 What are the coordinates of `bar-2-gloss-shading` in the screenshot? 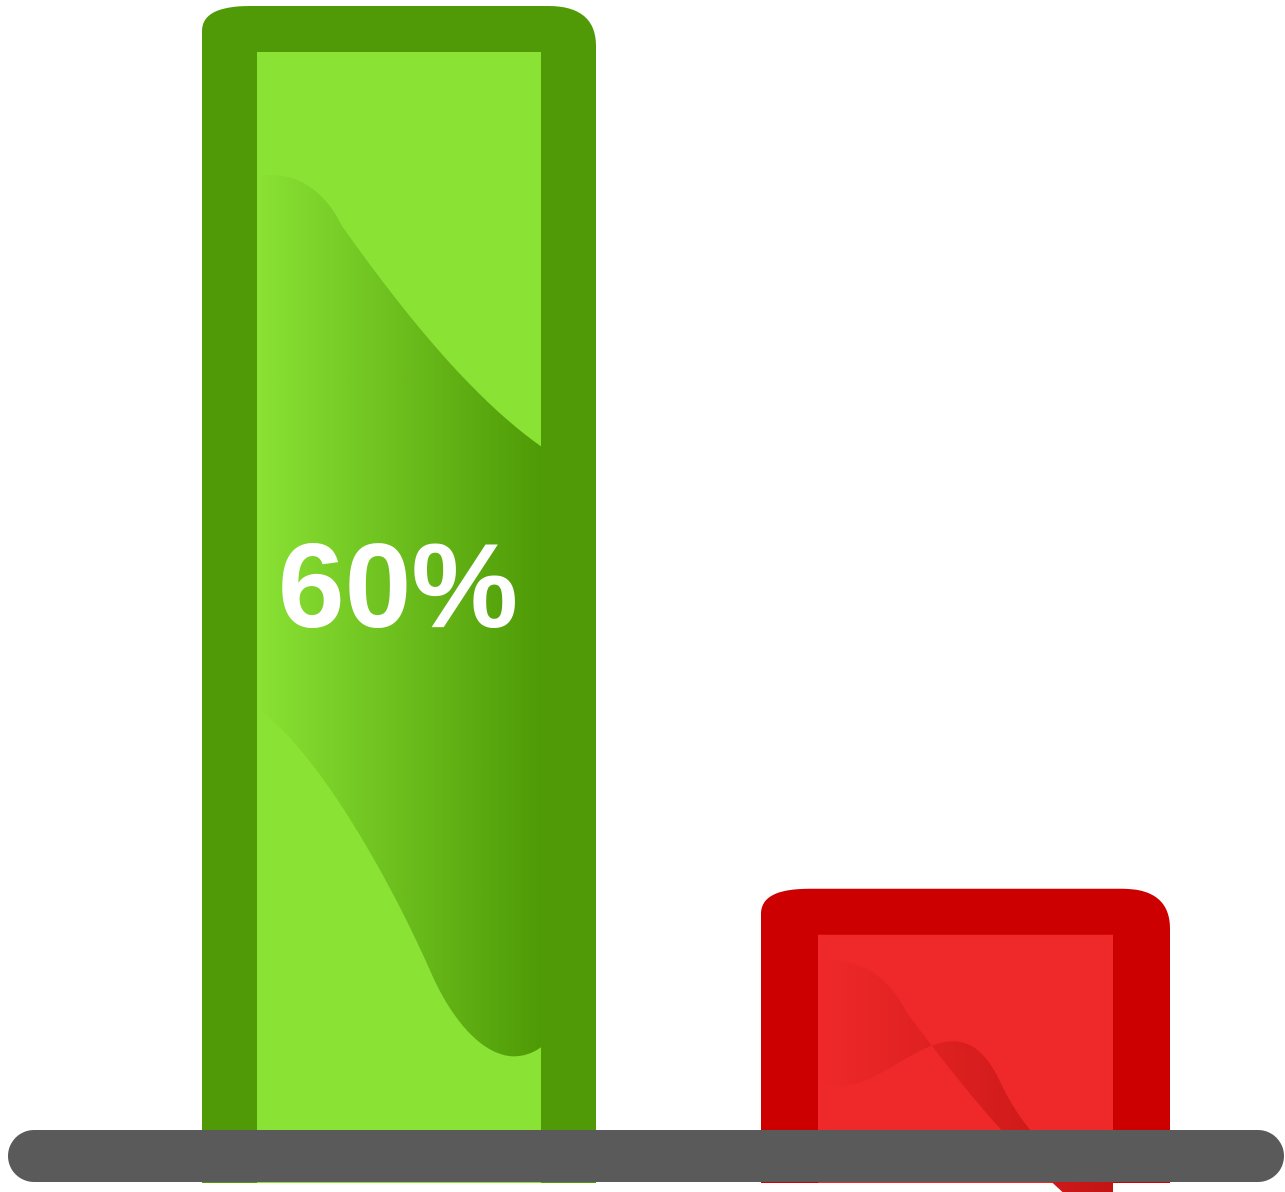 It's located at (965, 1076).